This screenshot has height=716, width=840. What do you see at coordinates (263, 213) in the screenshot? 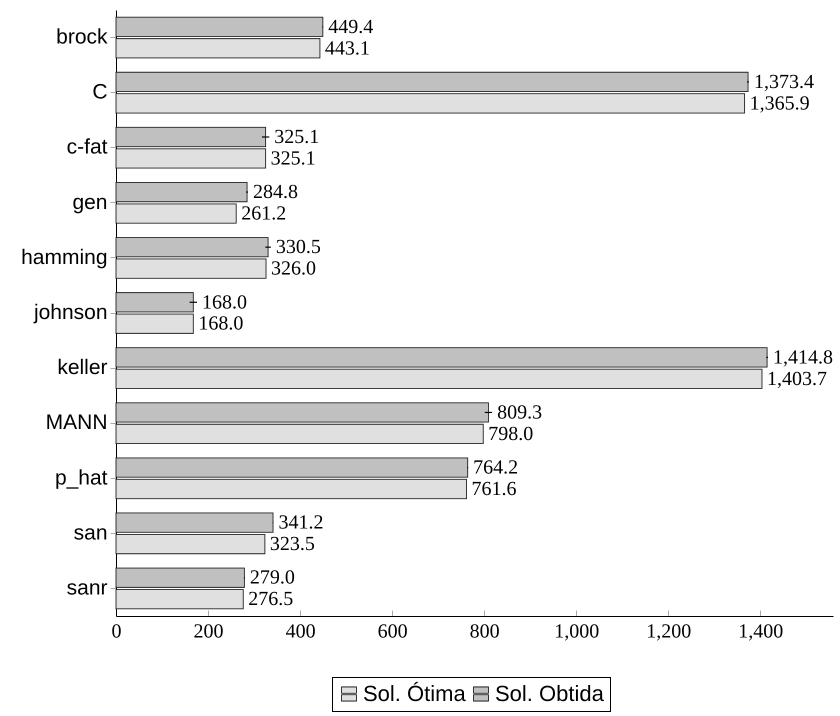
I see `data-label: 261.2` at bounding box center [263, 213].